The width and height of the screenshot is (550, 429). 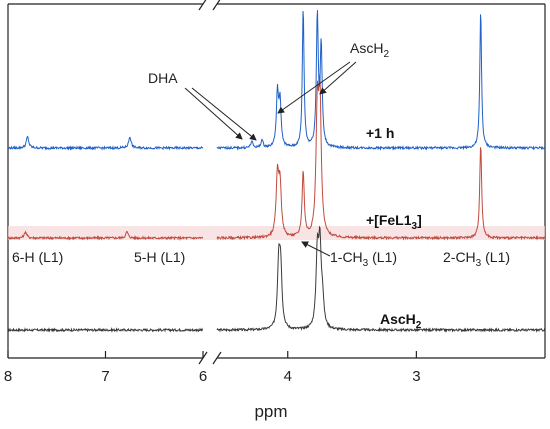 I want to click on annotation-dha: DHA, so click(x=163, y=78).